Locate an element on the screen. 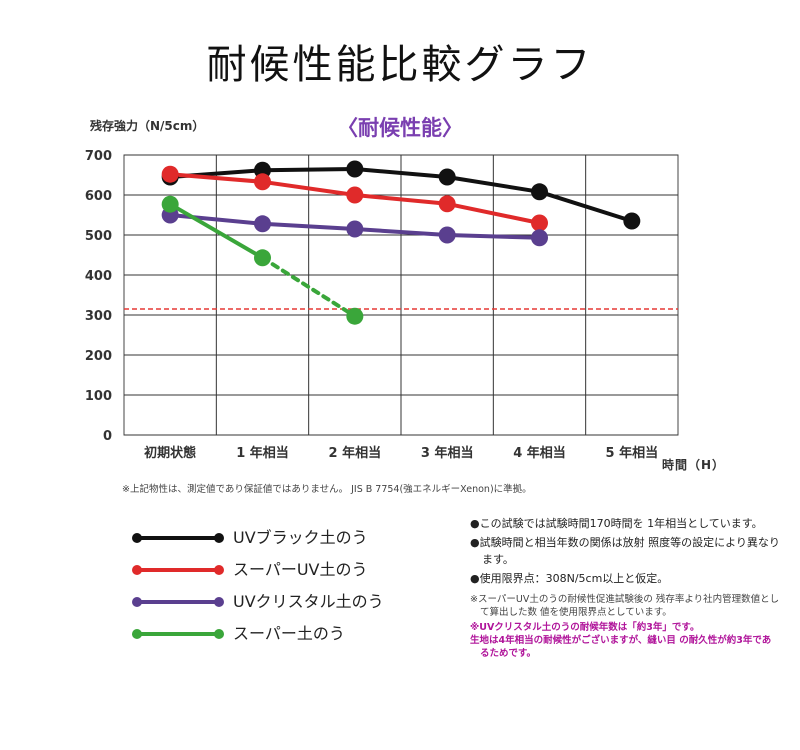 This screenshot has height=750, width=800. page-title: 耐候性能比較グラフ is located at coordinates (400, 65).